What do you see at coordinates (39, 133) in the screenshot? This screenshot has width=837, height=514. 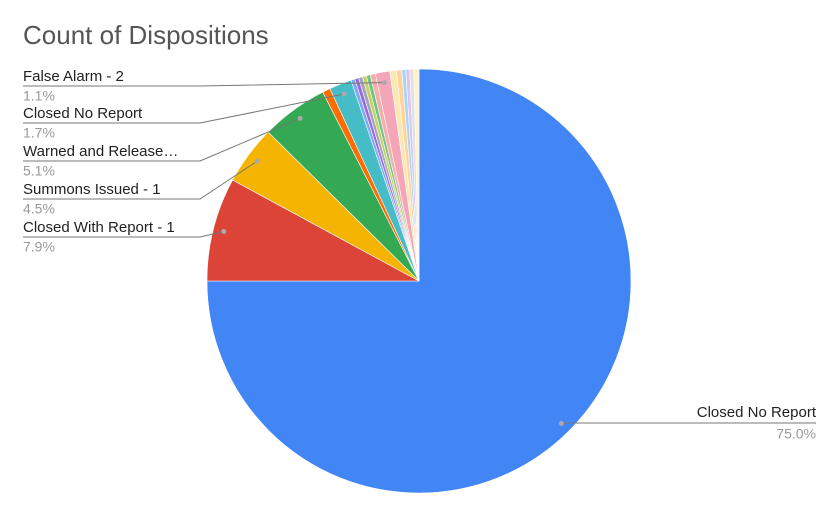 I see `slice-percent: 1.7%` at bounding box center [39, 133].